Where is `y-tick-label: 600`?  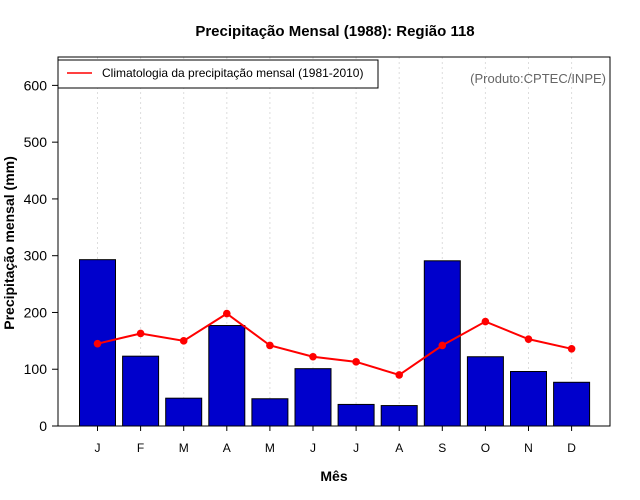 y-tick-label: 600 is located at coordinates (36, 85).